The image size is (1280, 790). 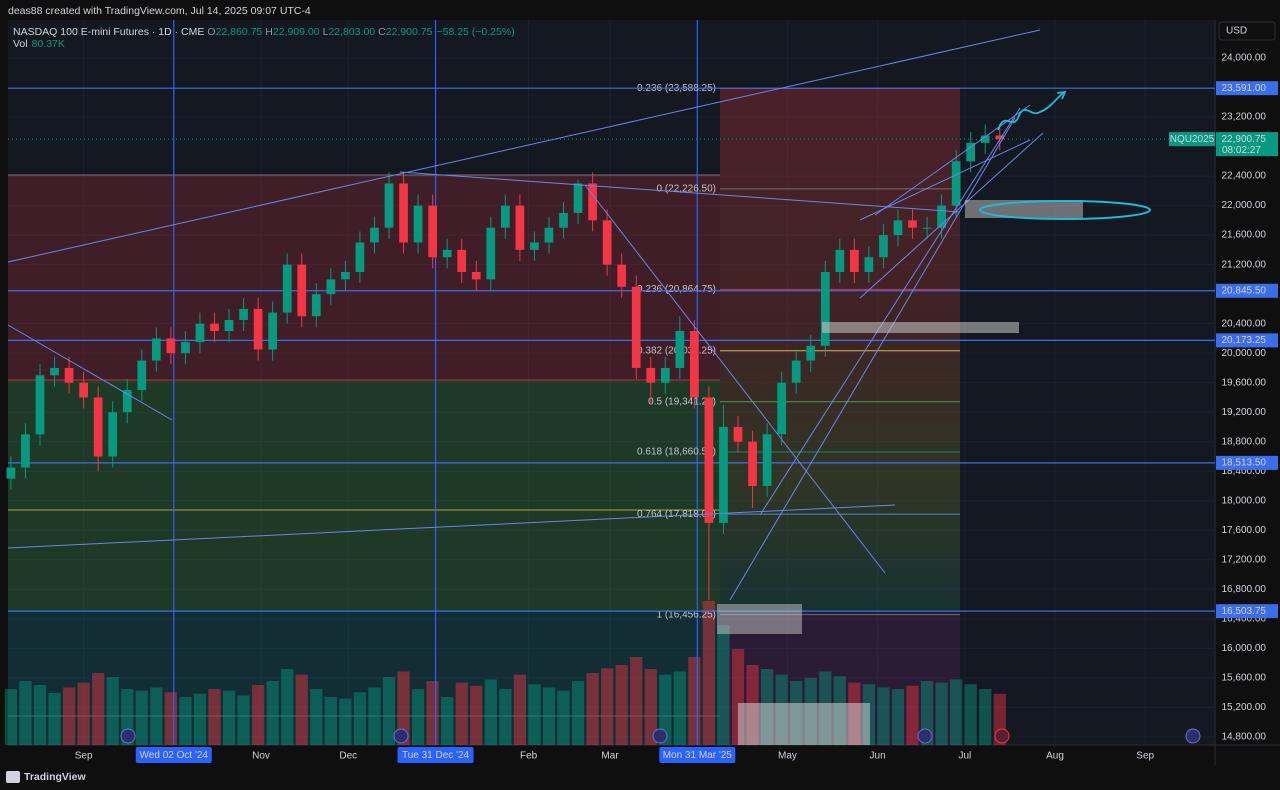 I want to click on x-tick-label: Mar, so click(x=610, y=756).